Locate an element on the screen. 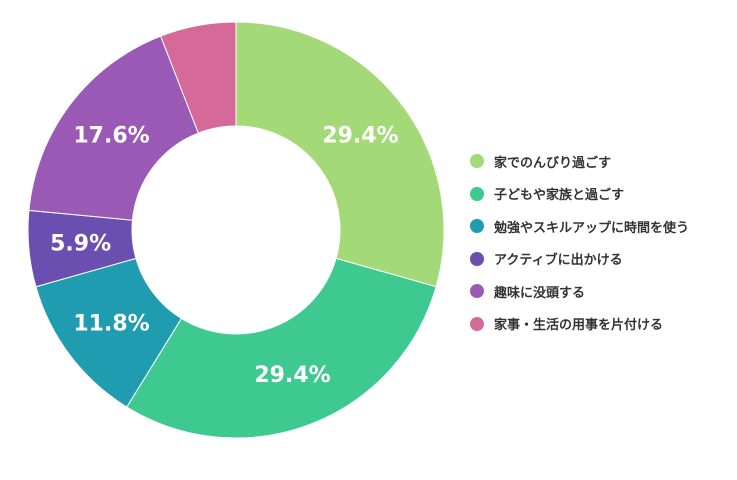 This screenshot has width=737, height=480. legend-item-2: 子どもや家族と過ごす is located at coordinates (579, 194).